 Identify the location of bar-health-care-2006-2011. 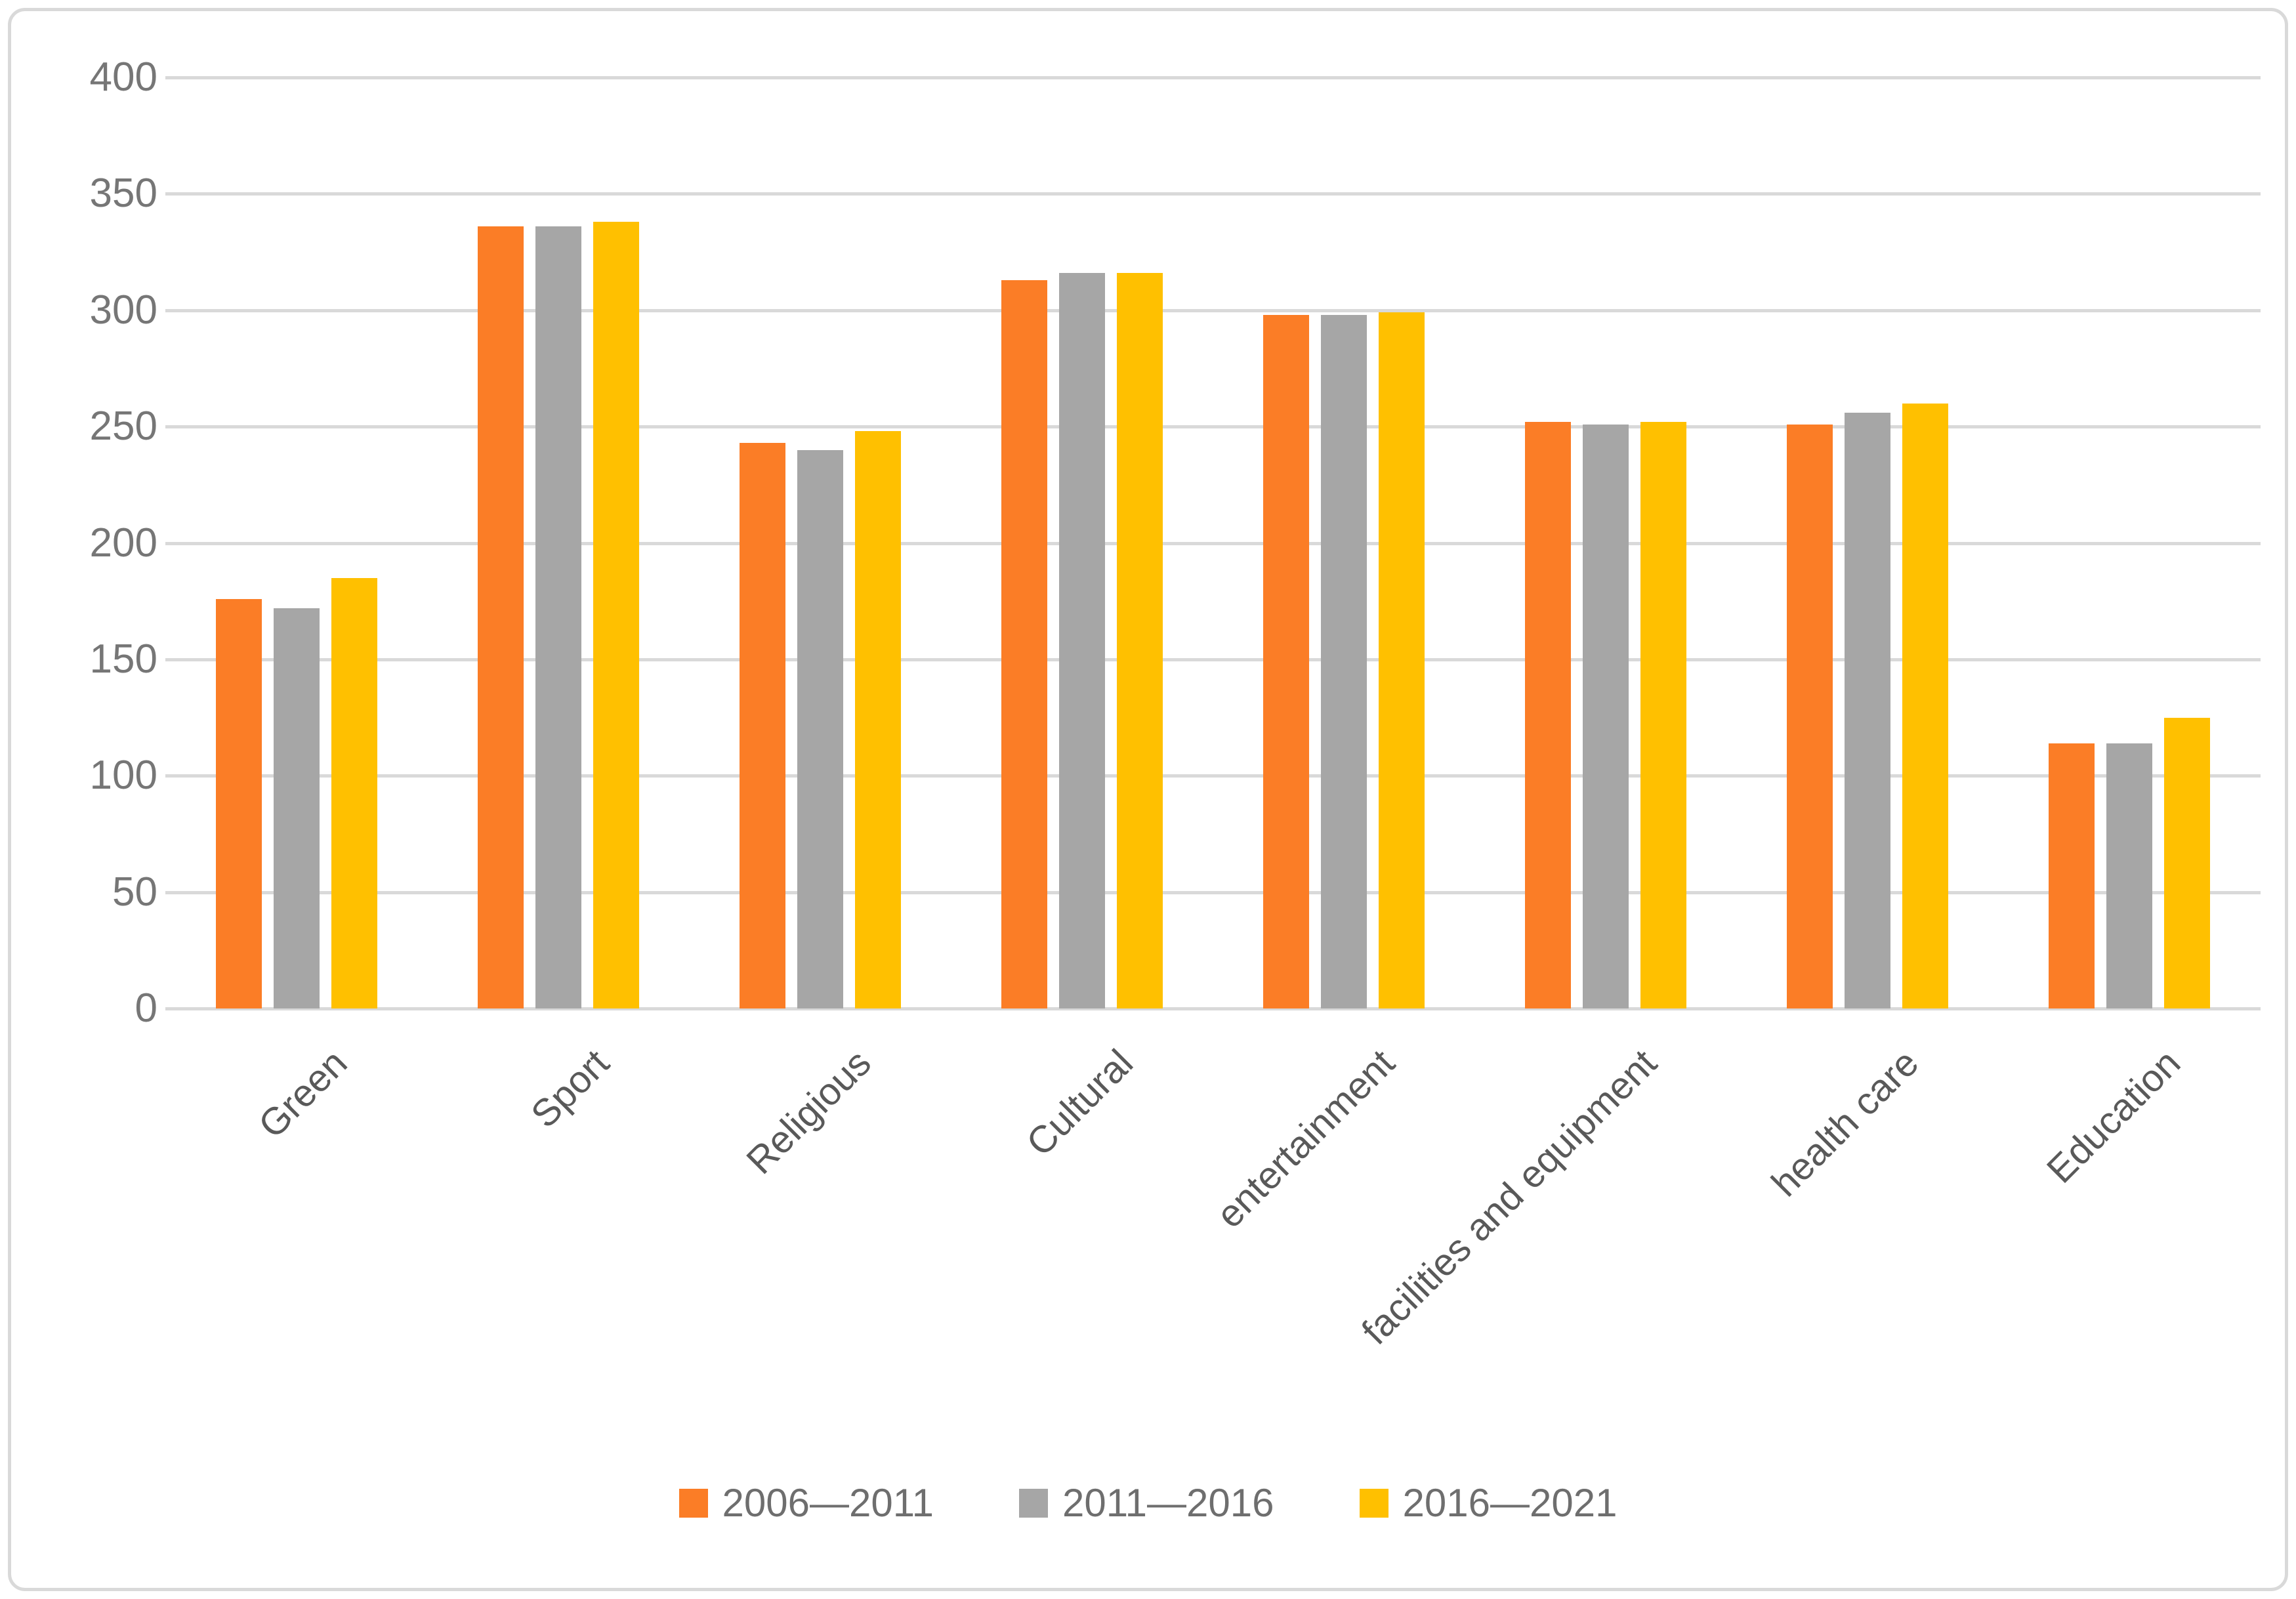
(1810, 716).